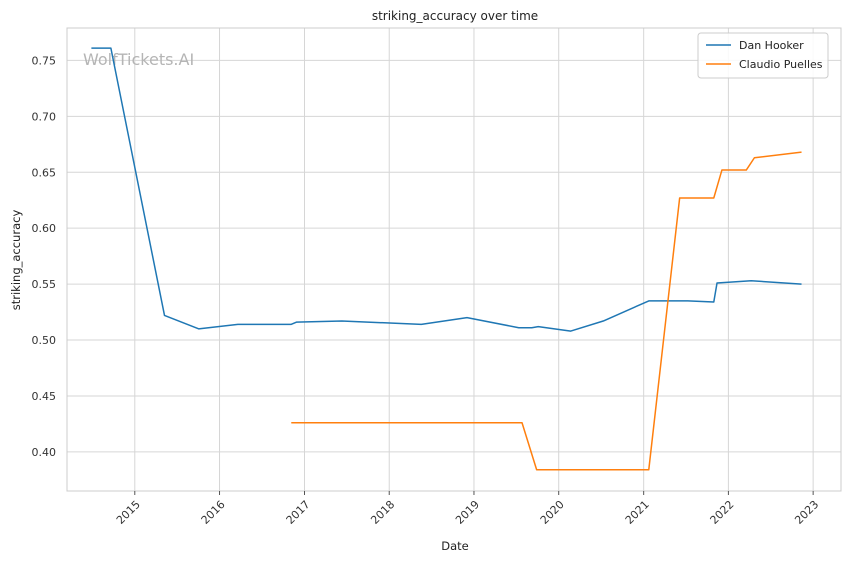 The width and height of the screenshot is (852, 561). I want to click on y-tick-label: 0.75, so click(44, 60).